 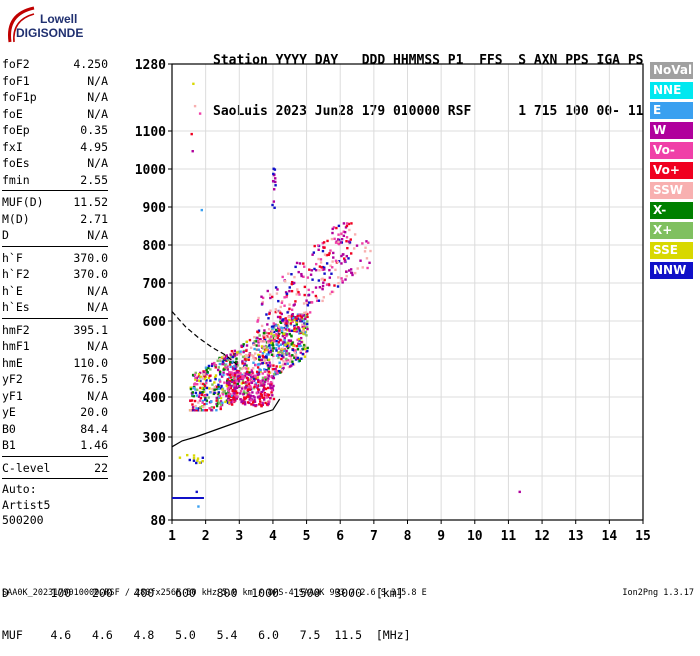 What do you see at coordinates (90, 362) in the screenshot?
I see `param-value: 110.0` at bounding box center [90, 362].